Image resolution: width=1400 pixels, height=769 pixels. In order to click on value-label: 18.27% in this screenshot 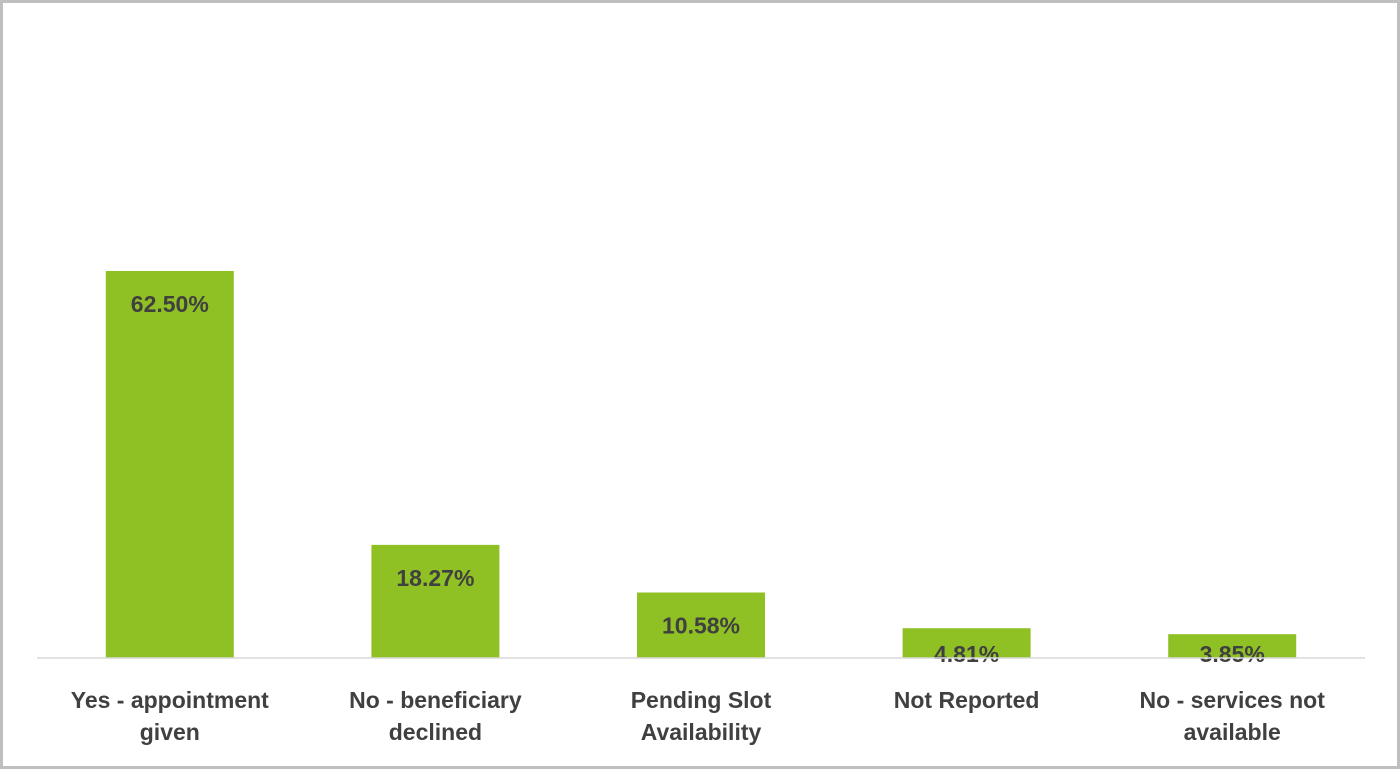, I will do `click(435, 578)`.